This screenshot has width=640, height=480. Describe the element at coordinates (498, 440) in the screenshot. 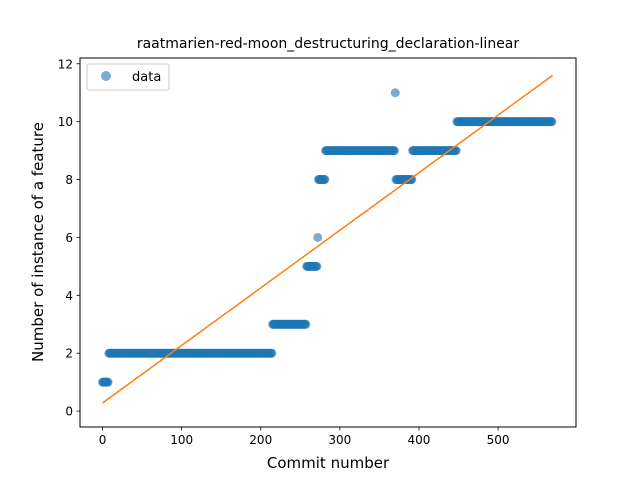

I see `x-tick-label: 500` at that location.